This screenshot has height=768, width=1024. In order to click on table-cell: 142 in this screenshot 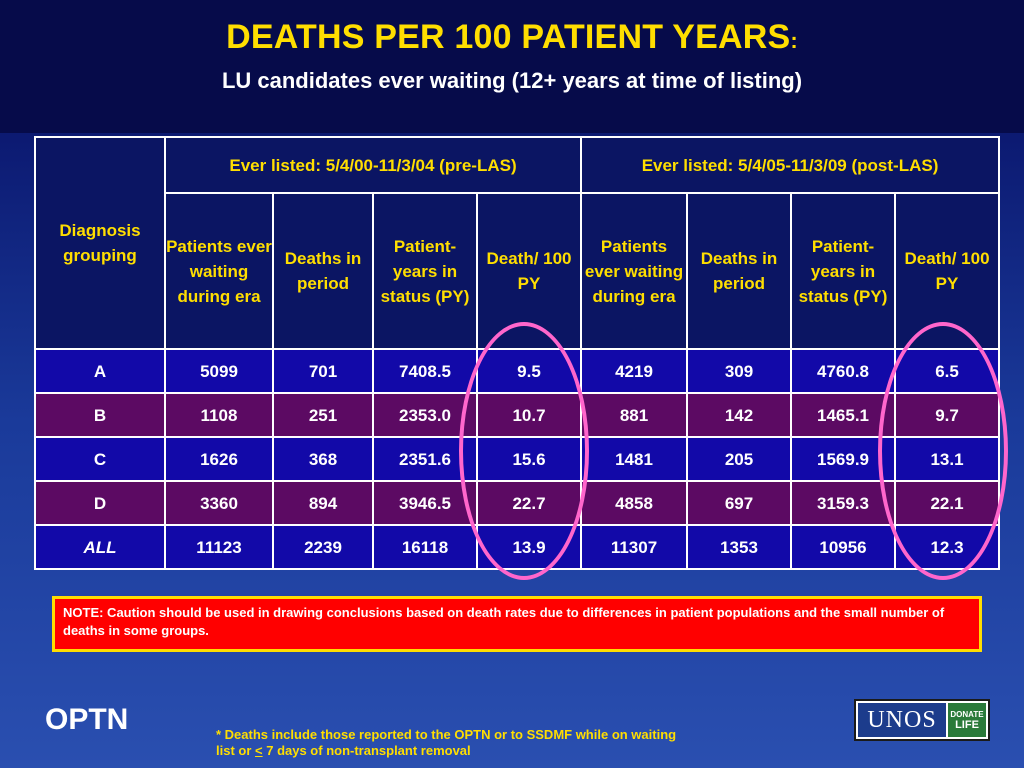, I will do `click(739, 415)`.